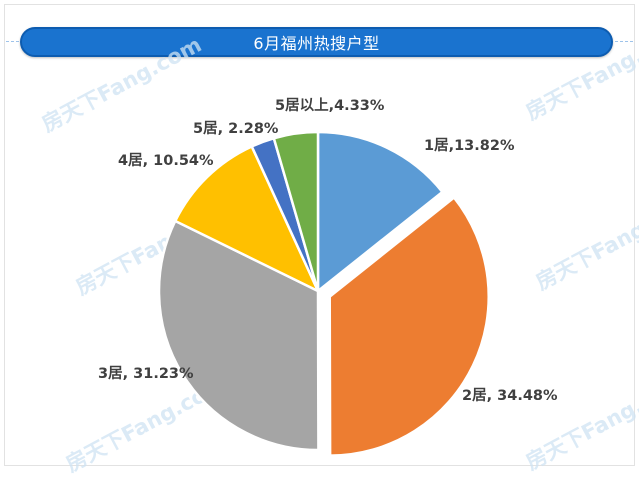  I want to click on data-label-1: 1居,13.82%, so click(469, 145).